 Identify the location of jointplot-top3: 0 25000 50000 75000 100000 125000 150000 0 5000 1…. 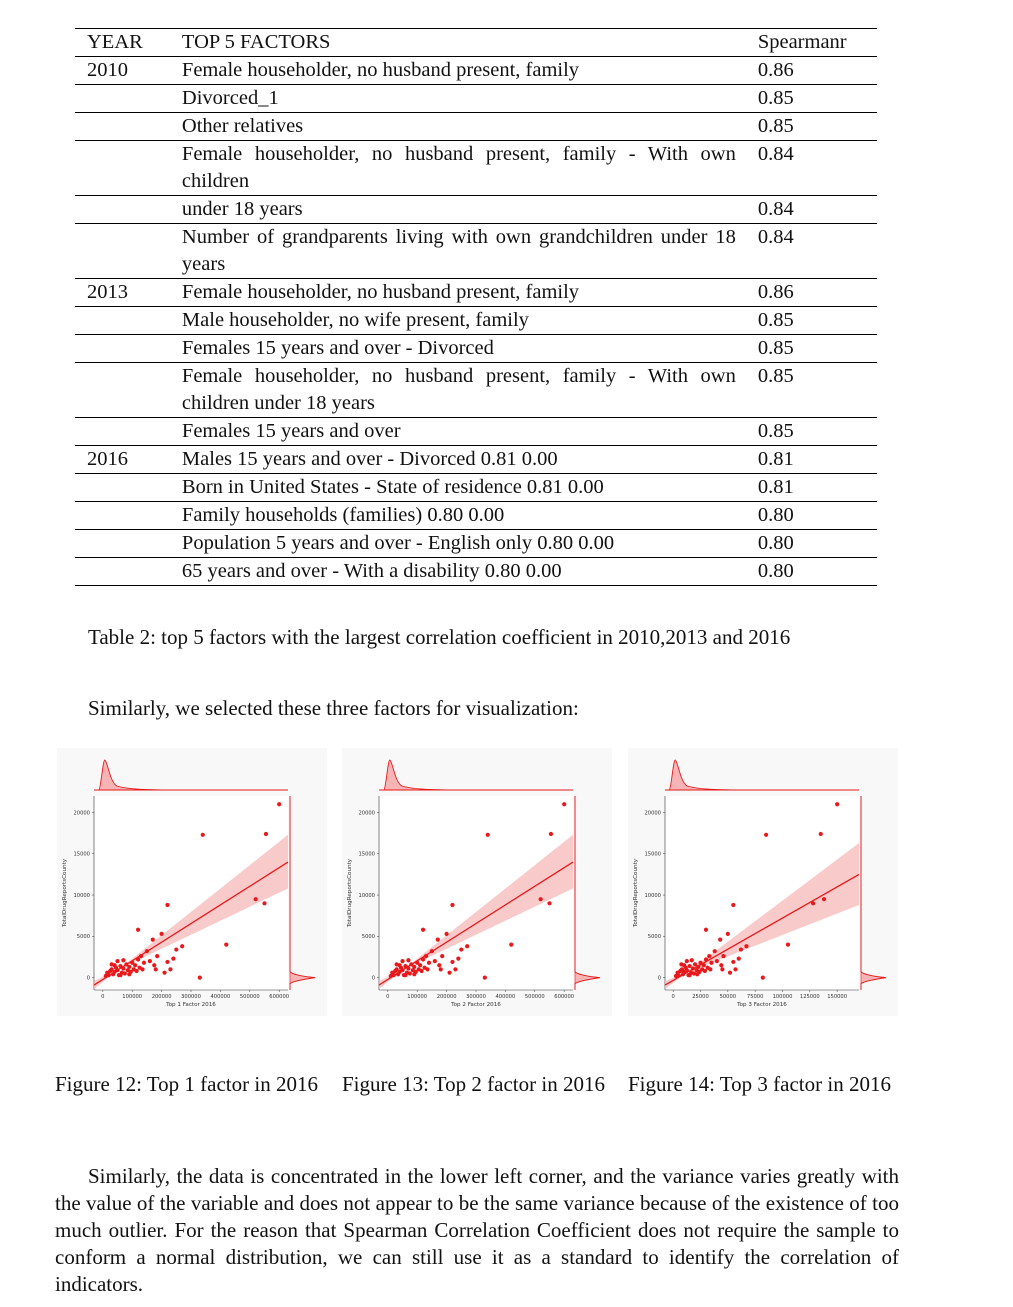
(760, 883).